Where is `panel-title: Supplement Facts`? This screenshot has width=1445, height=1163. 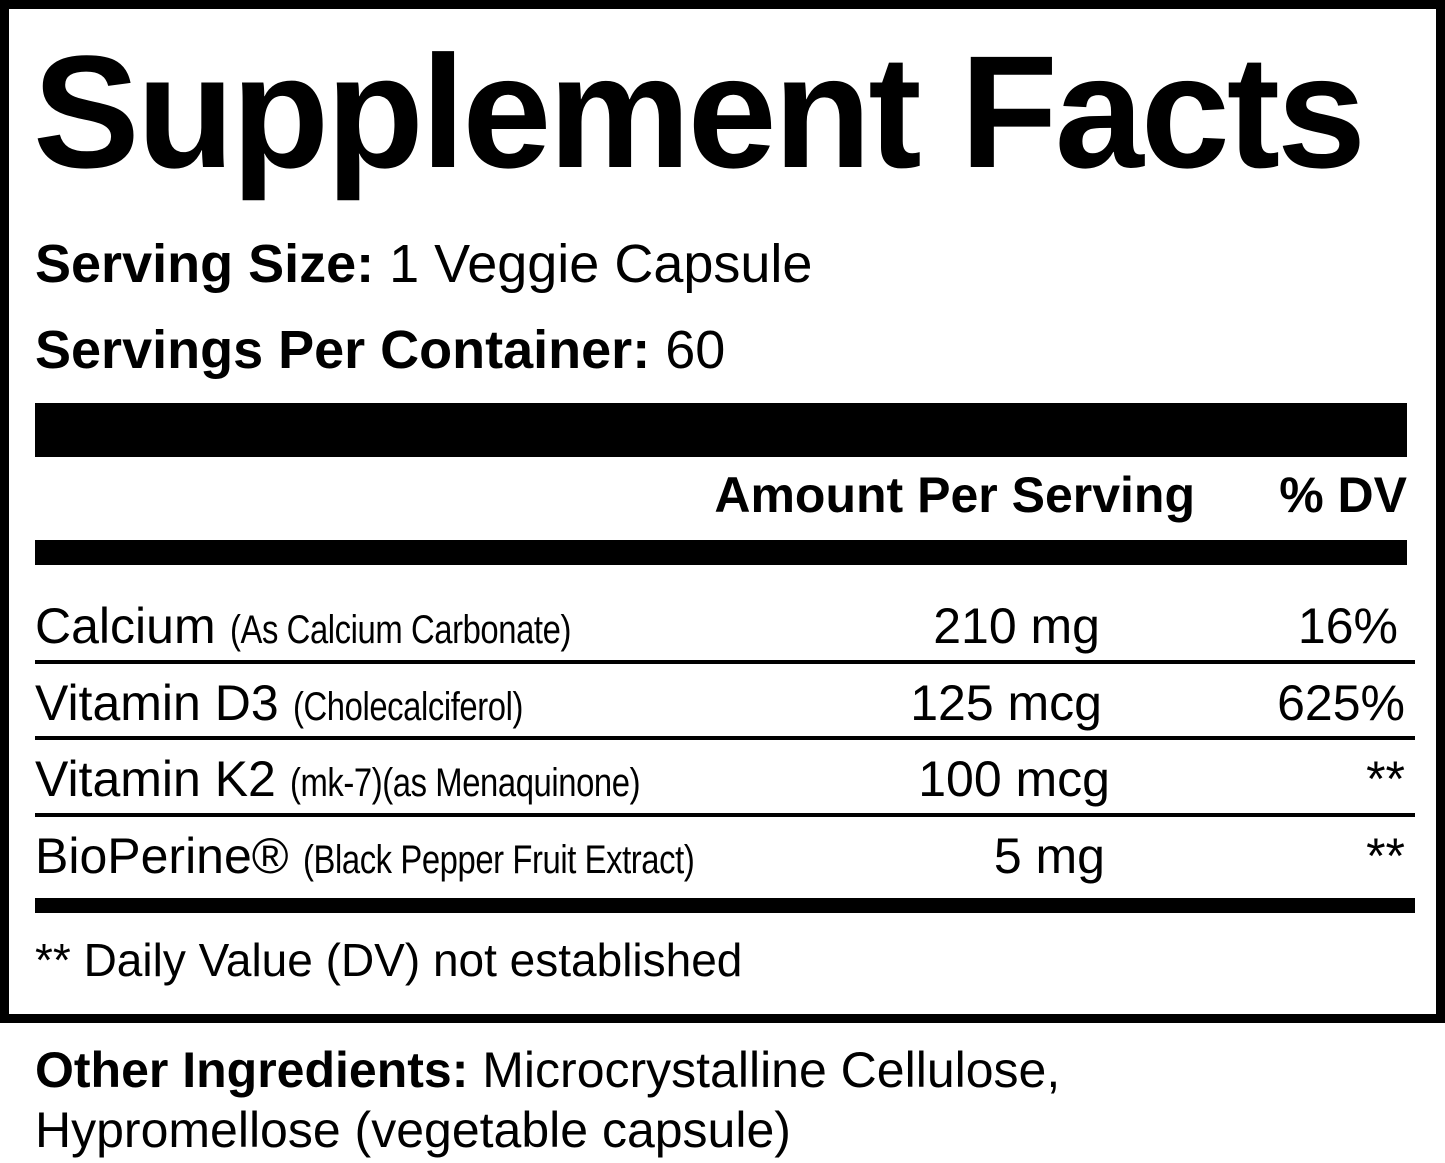 panel-title: Supplement Facts is located at coordinates (699, 111).